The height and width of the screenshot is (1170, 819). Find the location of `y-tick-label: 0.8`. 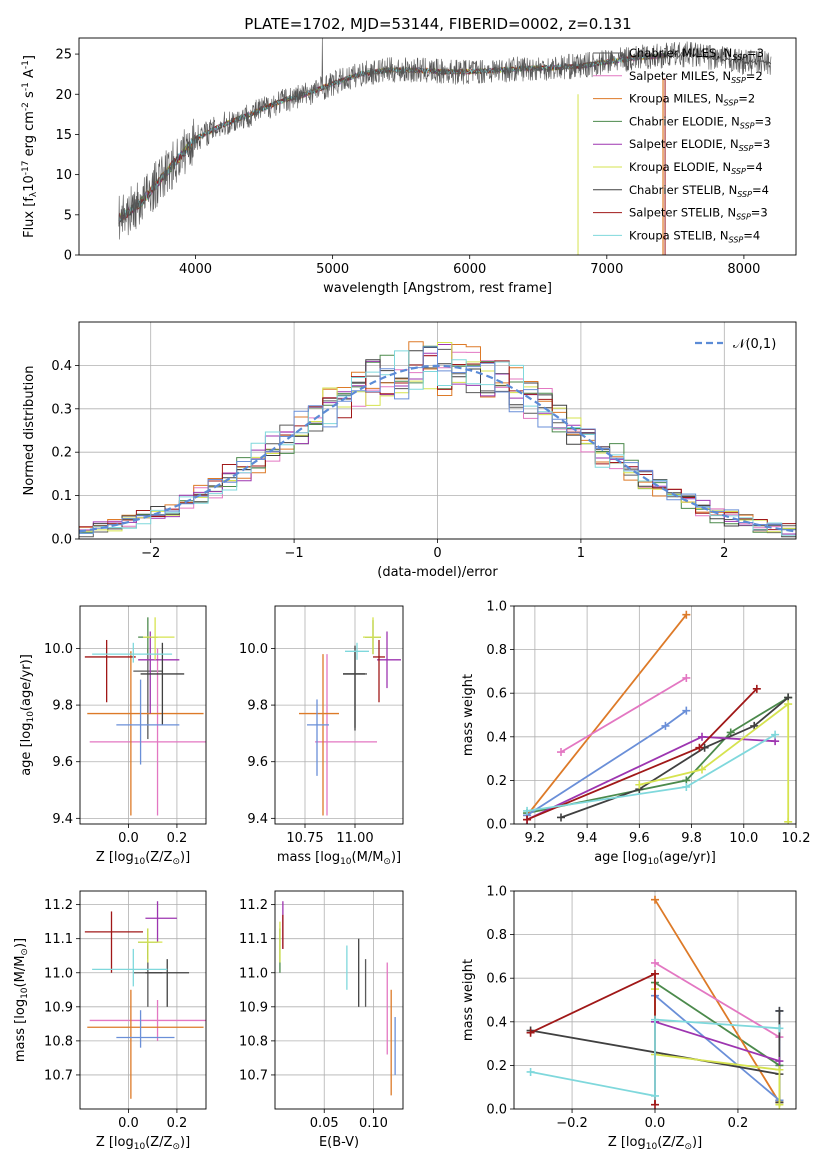

y-tick-label: 0.8 is located at coordinates (496, 650).